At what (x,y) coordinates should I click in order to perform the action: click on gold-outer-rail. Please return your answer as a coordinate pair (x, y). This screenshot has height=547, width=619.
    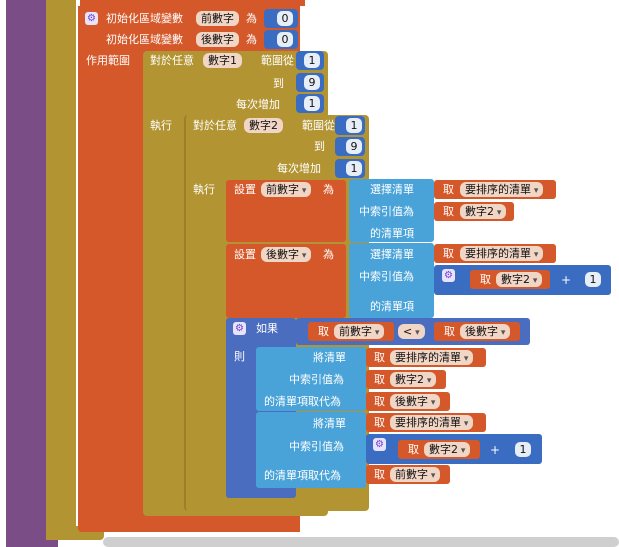
    Looking at the image, I should click on (61, 270).